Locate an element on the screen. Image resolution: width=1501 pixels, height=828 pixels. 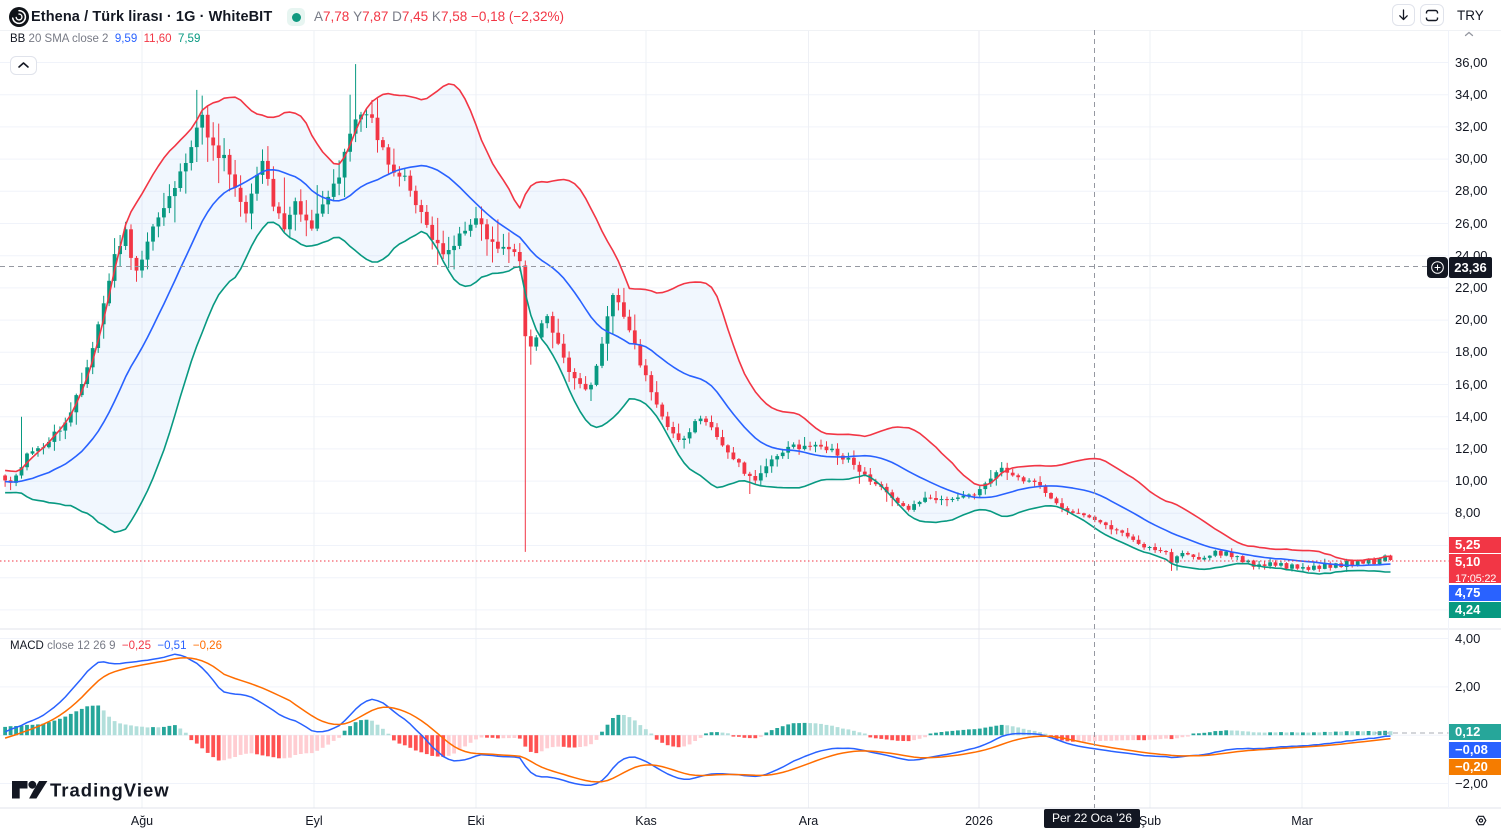
svg-text: TradingView is located at coordinates (110, 790).